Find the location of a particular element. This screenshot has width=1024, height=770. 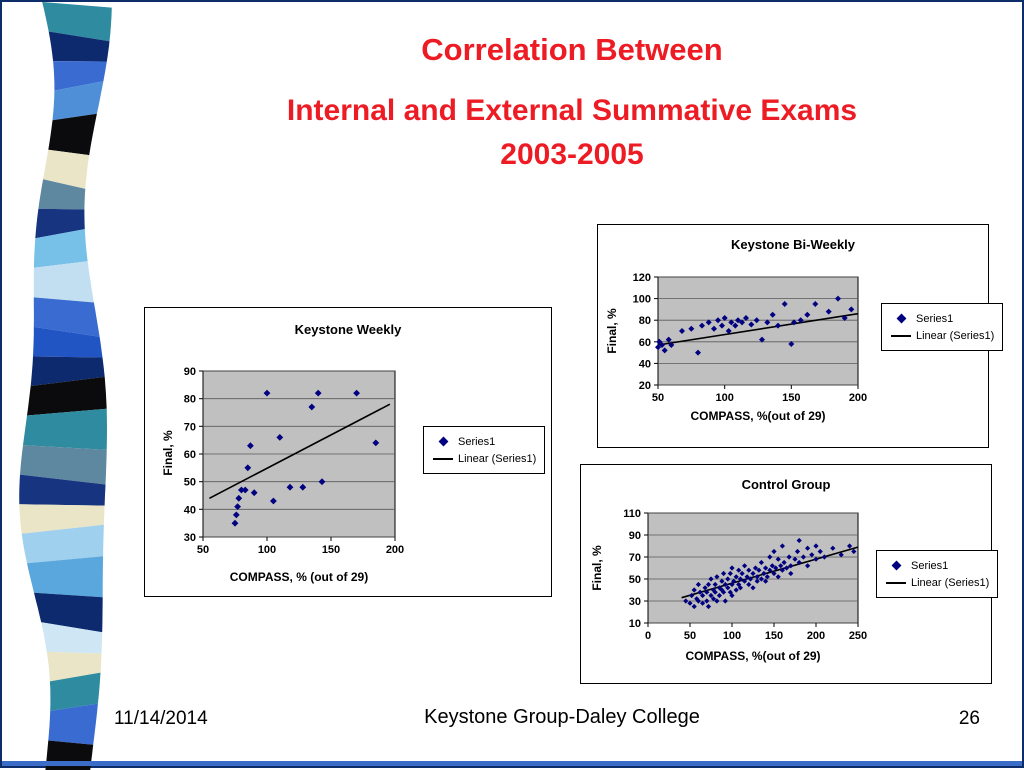

title-line-3: 2003-2005 is located at coordinates (572, 155).